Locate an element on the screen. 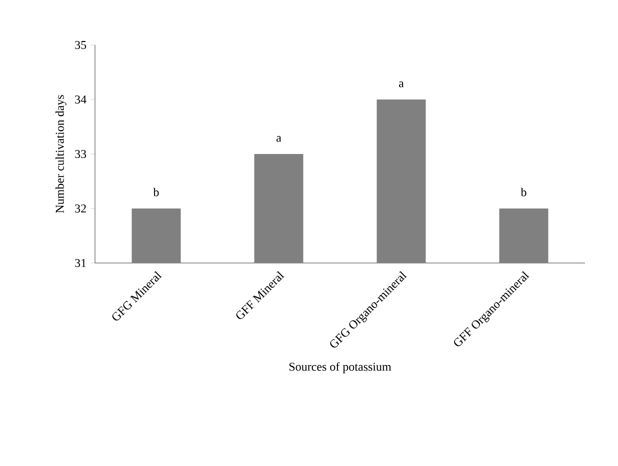  y-axis-title: Number cultivation days is located at coordinates (60, 154).